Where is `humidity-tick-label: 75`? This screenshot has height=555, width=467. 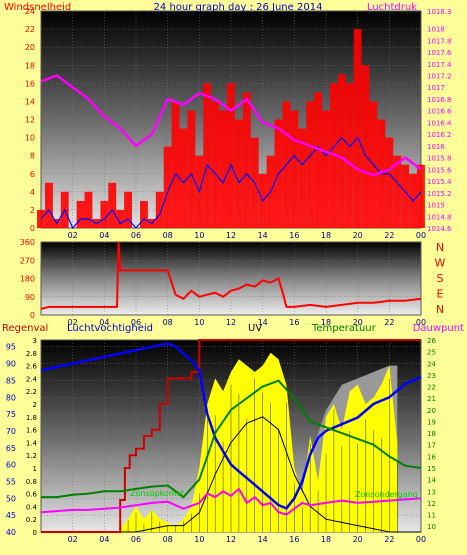 humidity-tick-label: 75 is located at coordinates (11, 414).